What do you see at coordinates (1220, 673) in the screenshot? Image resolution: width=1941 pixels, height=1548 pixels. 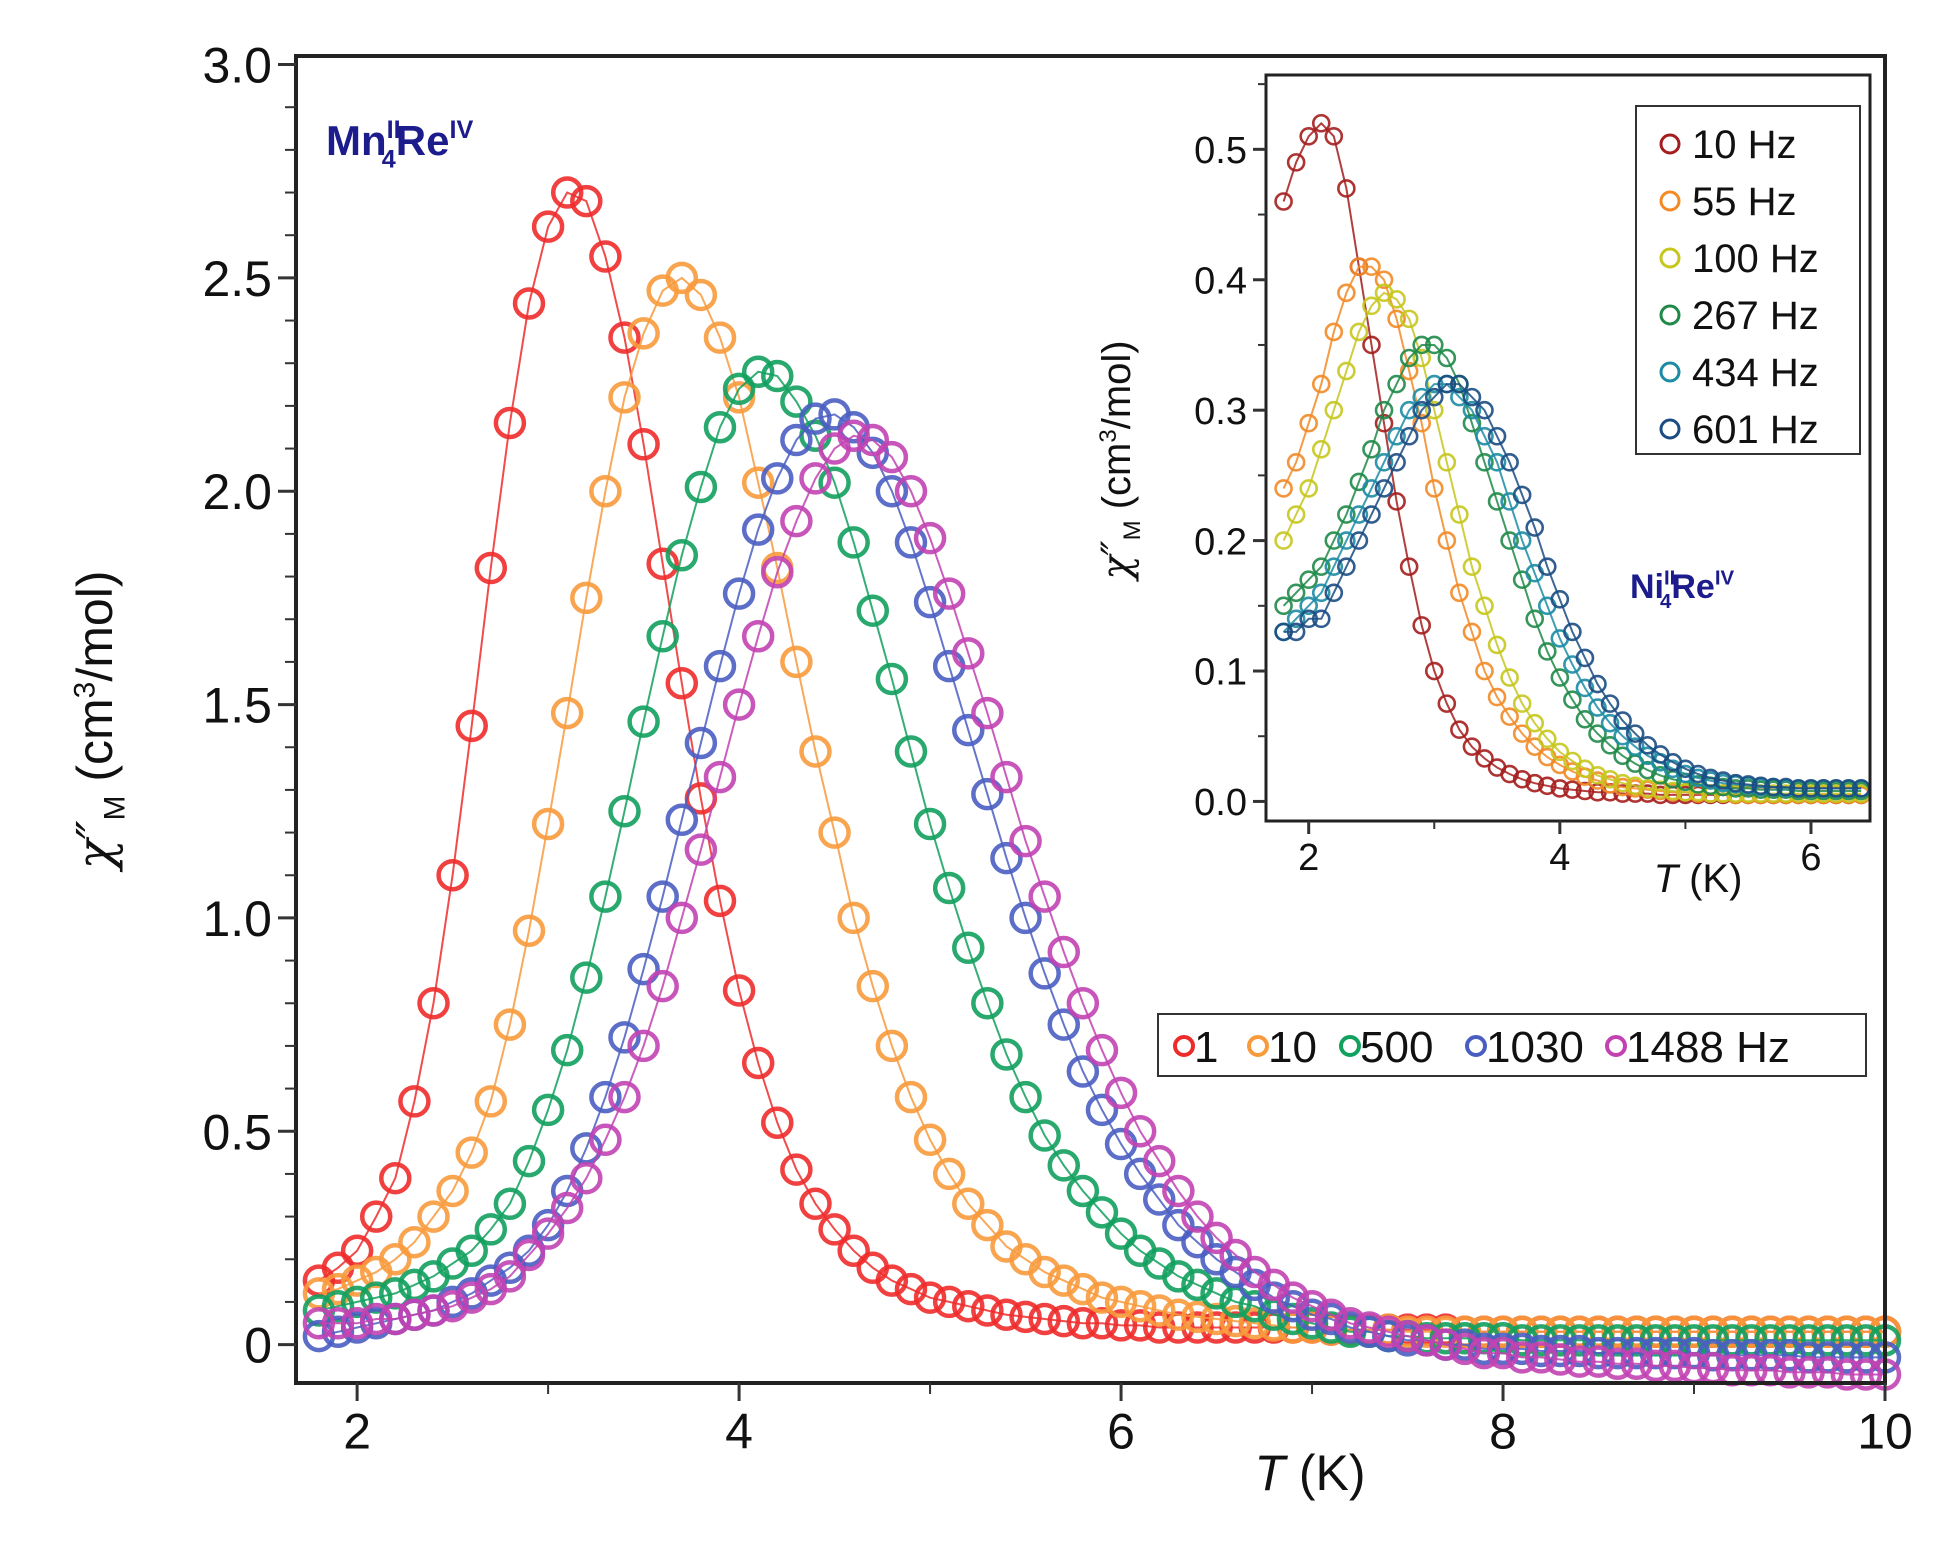 I see `y-tick-label: 0.1` at bounding box center [1220, 673].